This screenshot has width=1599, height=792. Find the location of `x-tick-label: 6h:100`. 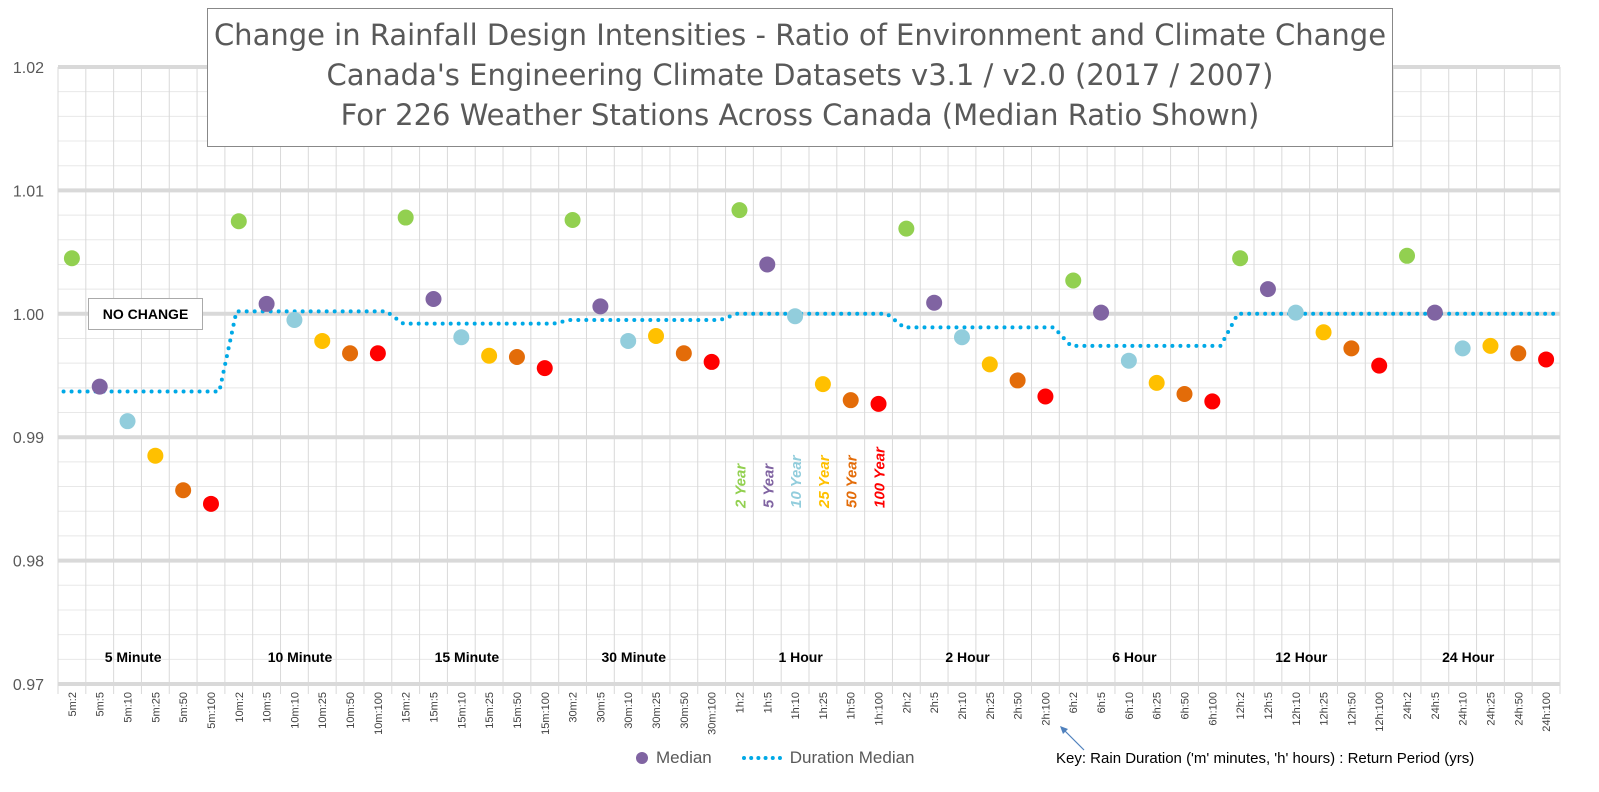

x-tick-label: 6h:100 is located at coordinates (1213, 709).